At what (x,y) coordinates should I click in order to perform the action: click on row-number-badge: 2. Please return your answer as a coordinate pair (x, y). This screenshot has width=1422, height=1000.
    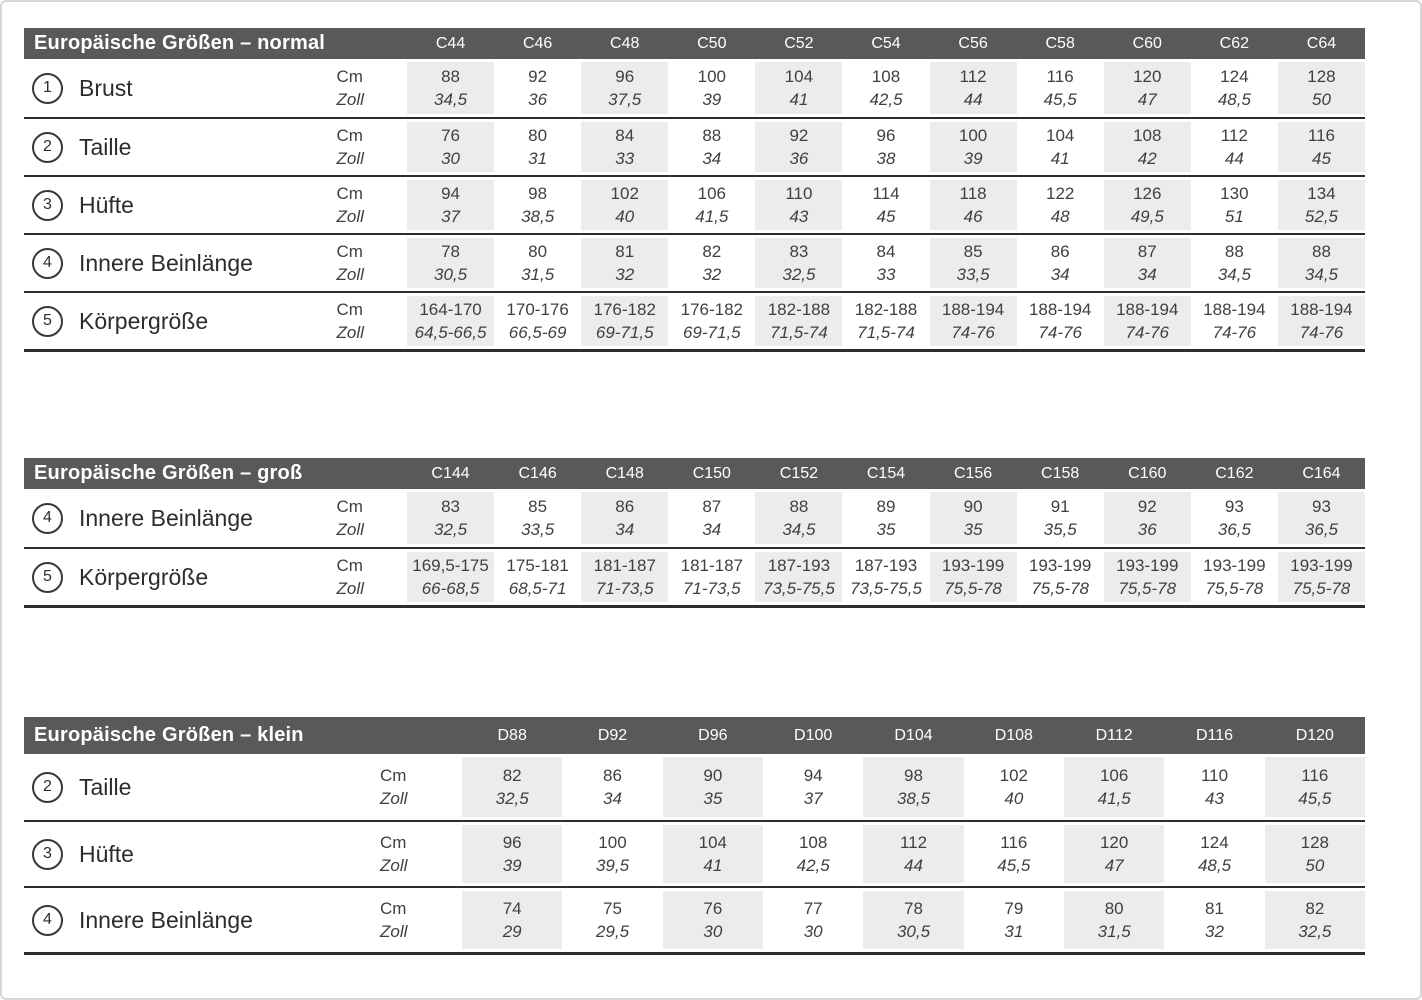
    Looking at the image, I should click on (47, 147).